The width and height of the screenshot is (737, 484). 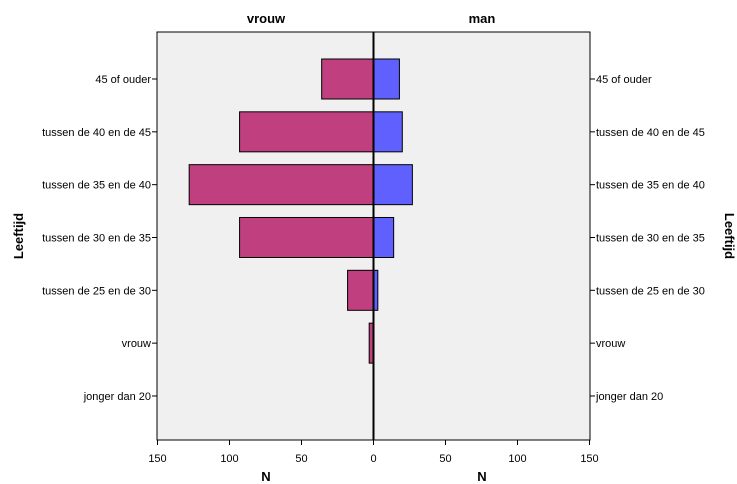 I want to click on category-label-left: tussen de 35 en de 40, so click(x=96, y=186).